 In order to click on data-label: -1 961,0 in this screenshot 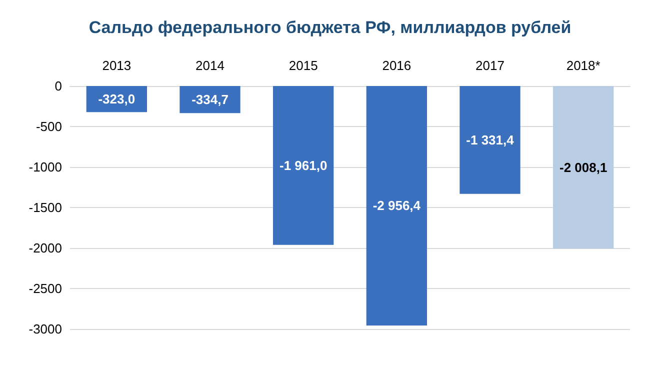, I will do `click(303, 165)`.